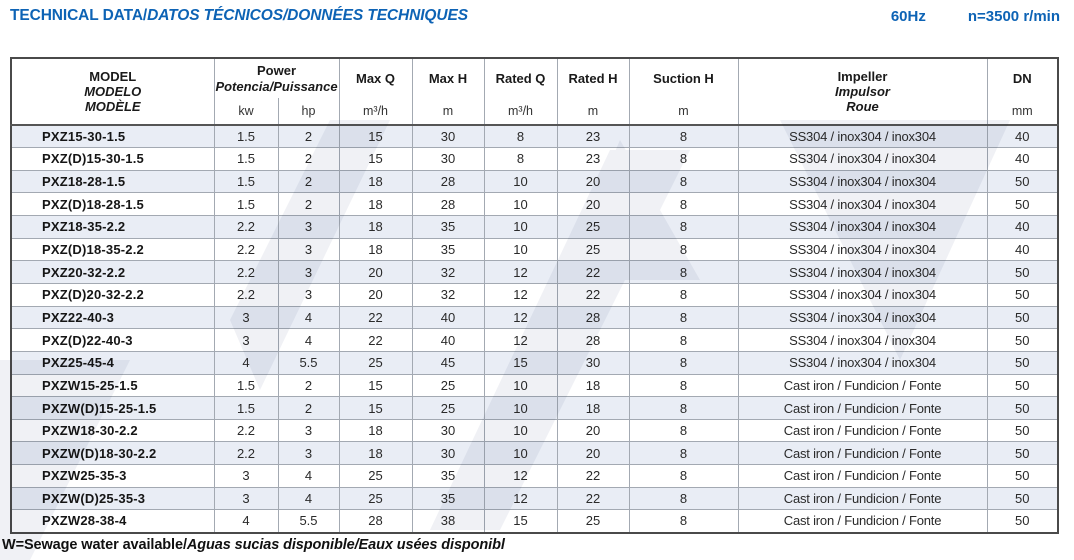 This screenshot has height=560, width=1074. I want to click on cell-model: PXZ(D)15-30-1.5, so click(112, 159).